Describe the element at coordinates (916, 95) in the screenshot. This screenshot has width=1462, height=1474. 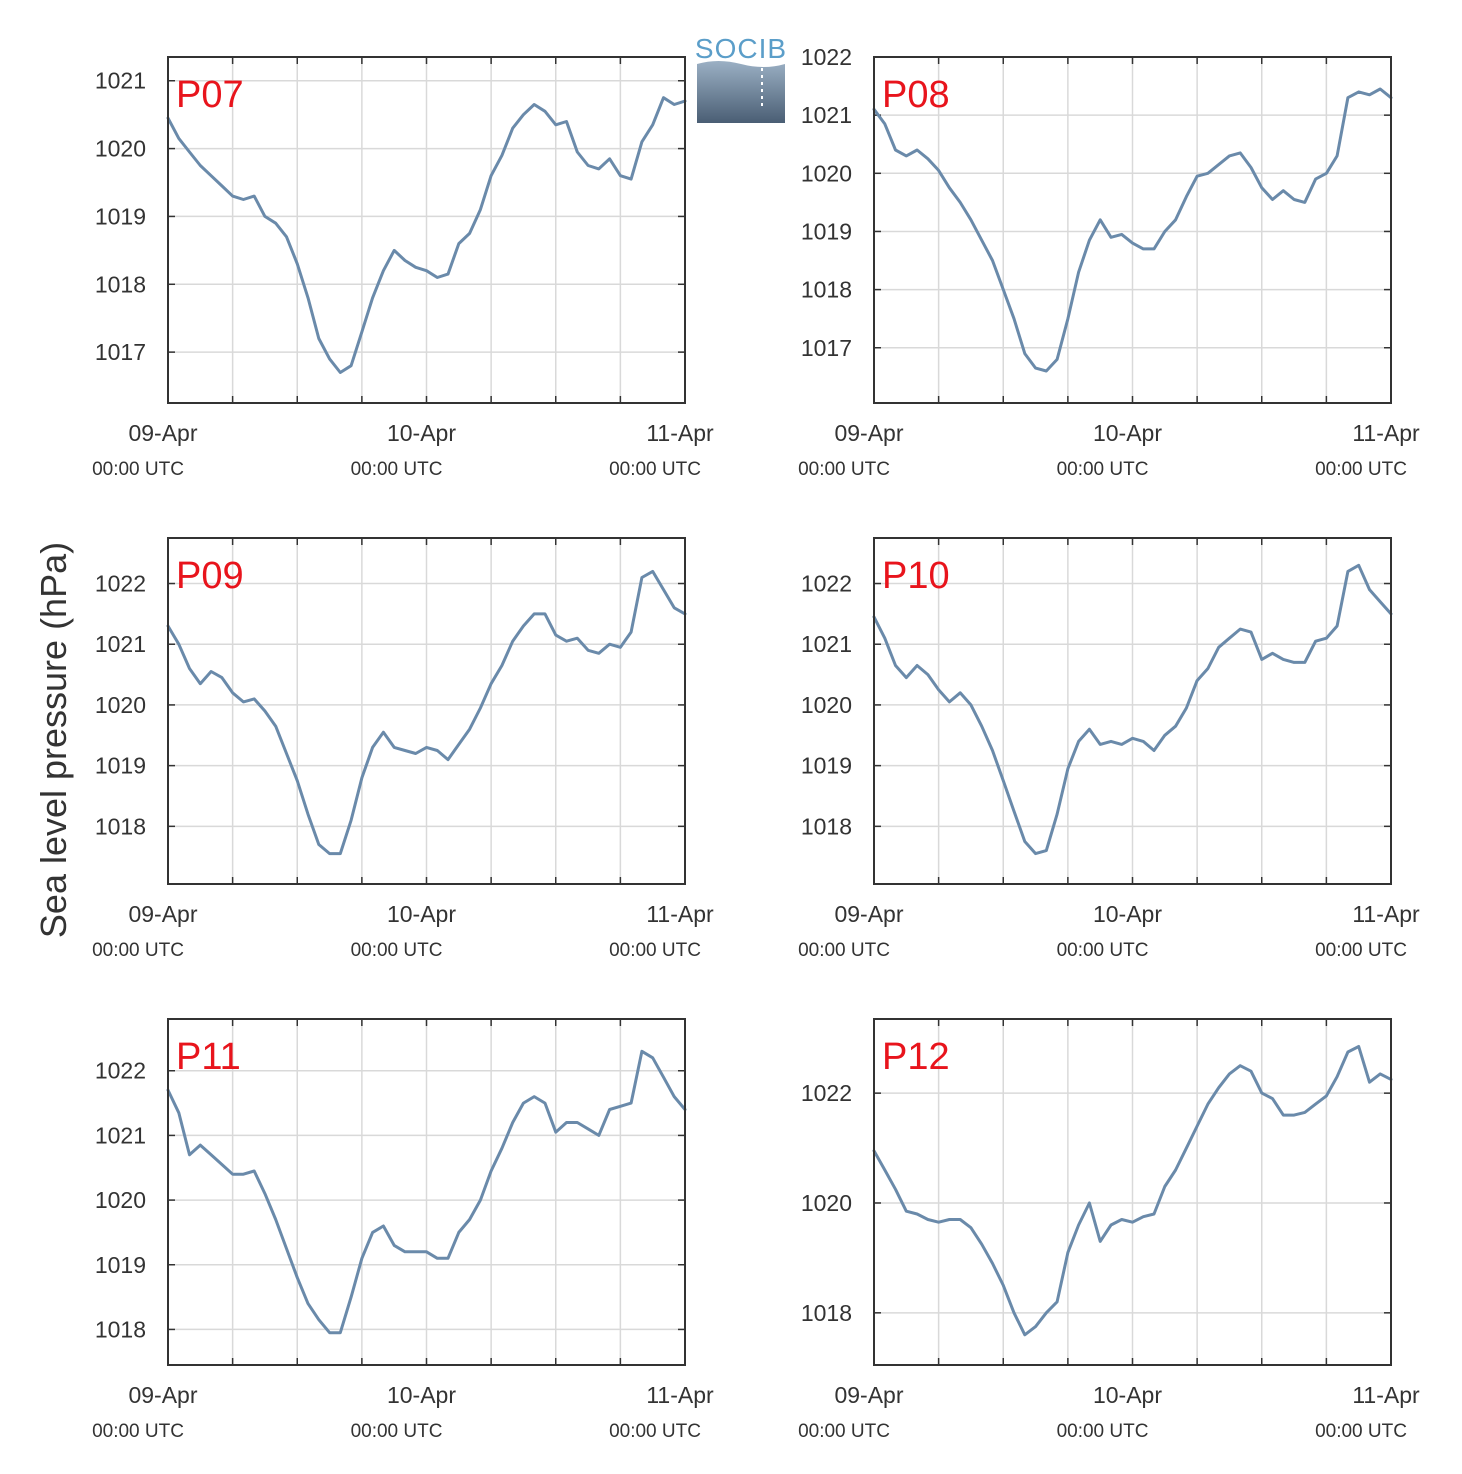
I see `panel-label-p08: P08` at that location.